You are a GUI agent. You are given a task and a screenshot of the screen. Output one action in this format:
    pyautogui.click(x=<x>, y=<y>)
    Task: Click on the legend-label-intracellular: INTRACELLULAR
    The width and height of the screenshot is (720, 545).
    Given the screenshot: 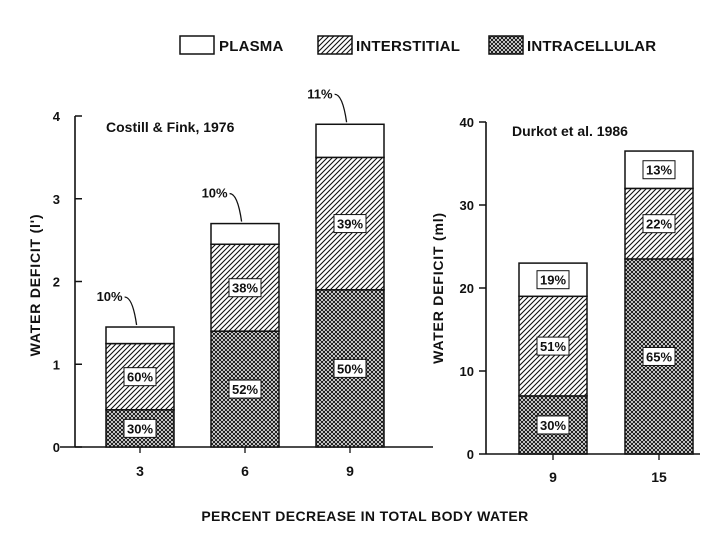 What is the action you would take?
    pyautogui.click(x=591, y=46)
    